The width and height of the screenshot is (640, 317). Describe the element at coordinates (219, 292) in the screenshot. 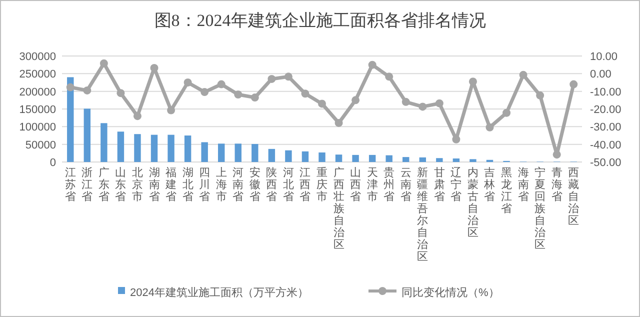

I see `legend-label: 2024年建筑业施工面积（万平方米）` at that location.